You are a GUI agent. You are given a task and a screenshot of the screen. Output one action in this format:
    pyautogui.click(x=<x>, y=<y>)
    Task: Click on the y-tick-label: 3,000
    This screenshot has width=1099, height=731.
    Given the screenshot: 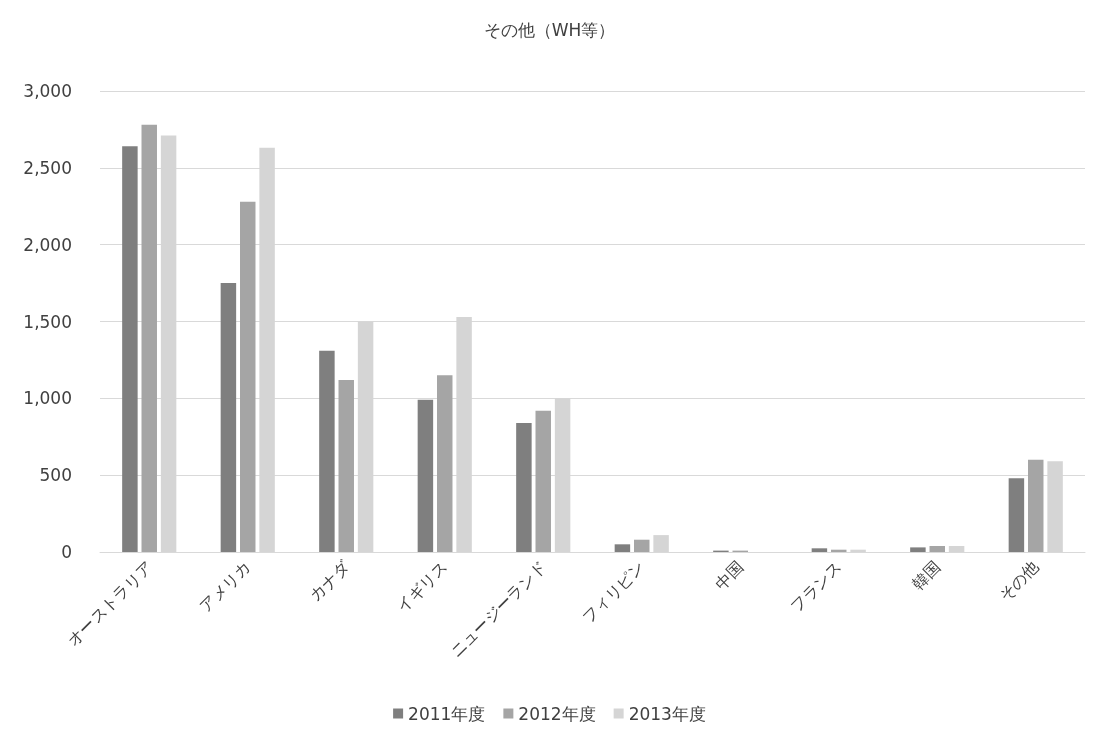 What is the action you would take?
    pyautogui.click(x=47, y=91)
    